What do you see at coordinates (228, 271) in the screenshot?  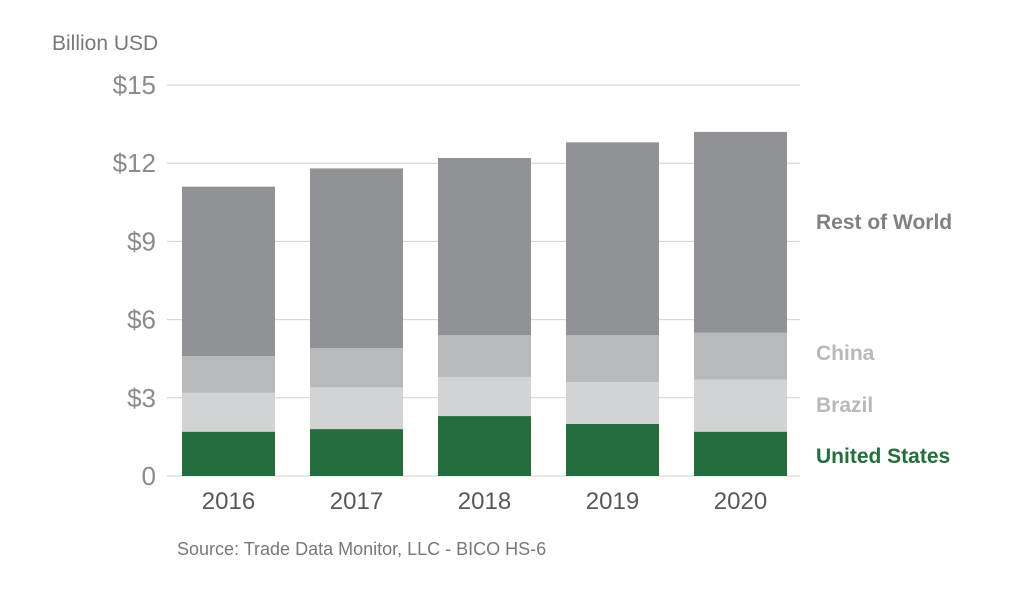 I see `bar-segment-rest-of-world-2016` at bounding box center [228, 271].